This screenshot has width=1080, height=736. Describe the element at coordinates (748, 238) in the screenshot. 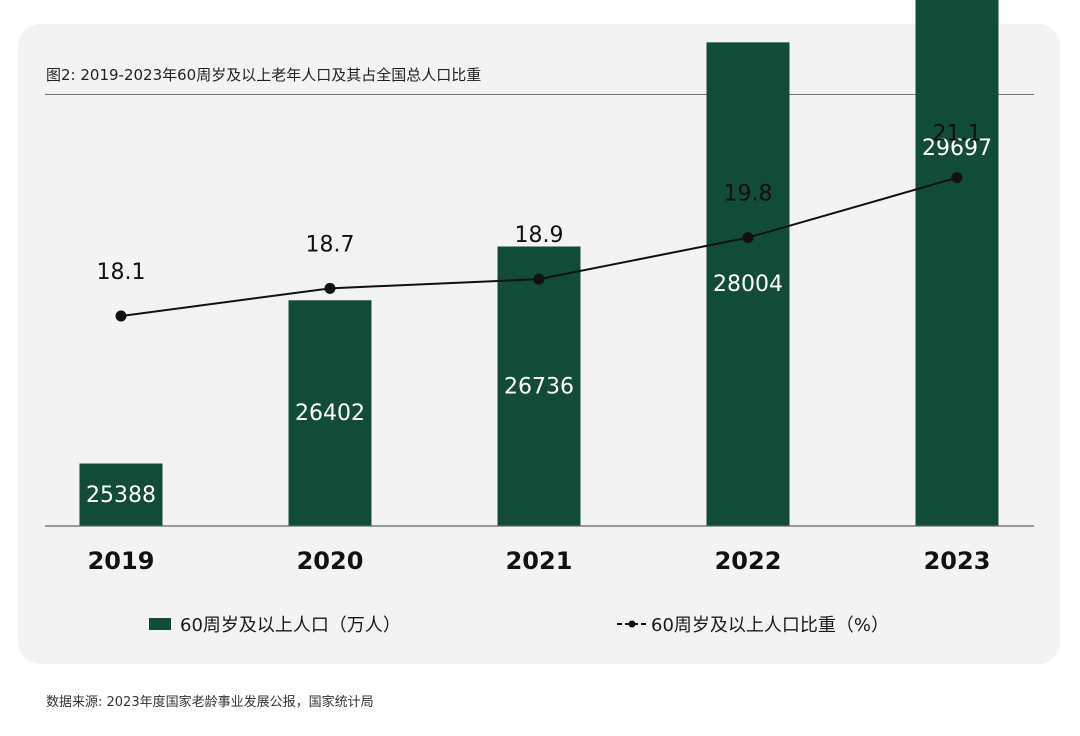

I see `ratio-point-2022` at that location.